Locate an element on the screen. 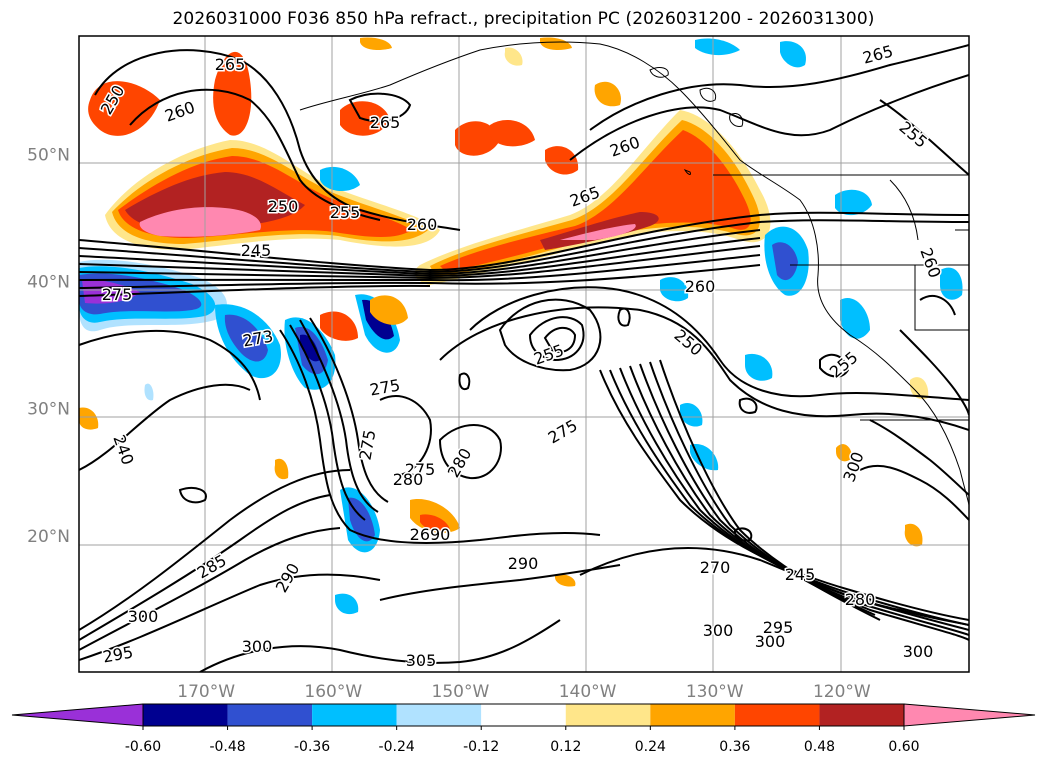 This screenshot has height=765, width=1047. colorbar-tick-label-5: 0.12 is located at coordinates (565, 747).